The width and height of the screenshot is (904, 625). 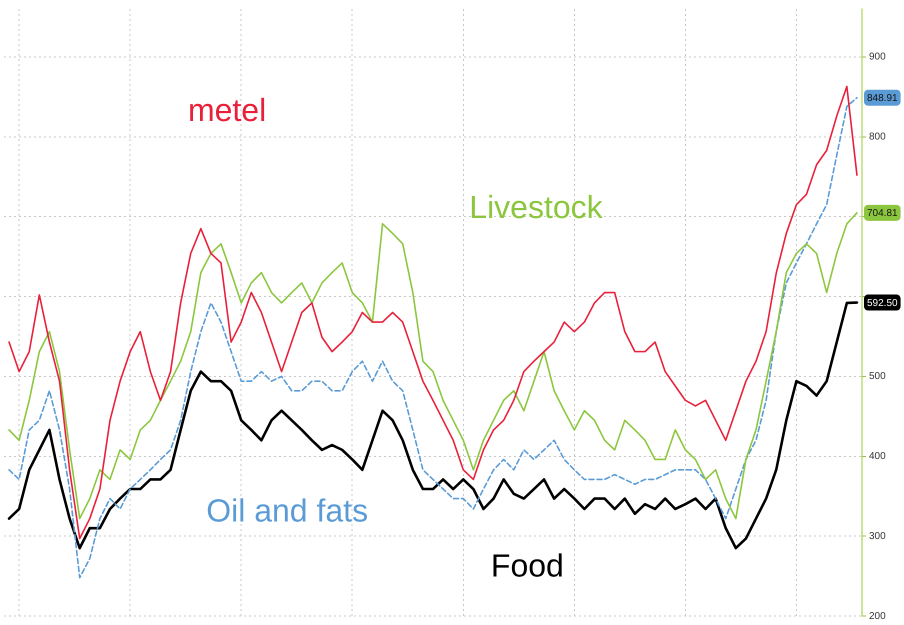 What do you see at coordinates (882, 98) in the screenshot?
I see `data-label: 848.91` at bounding box center [882, 98].